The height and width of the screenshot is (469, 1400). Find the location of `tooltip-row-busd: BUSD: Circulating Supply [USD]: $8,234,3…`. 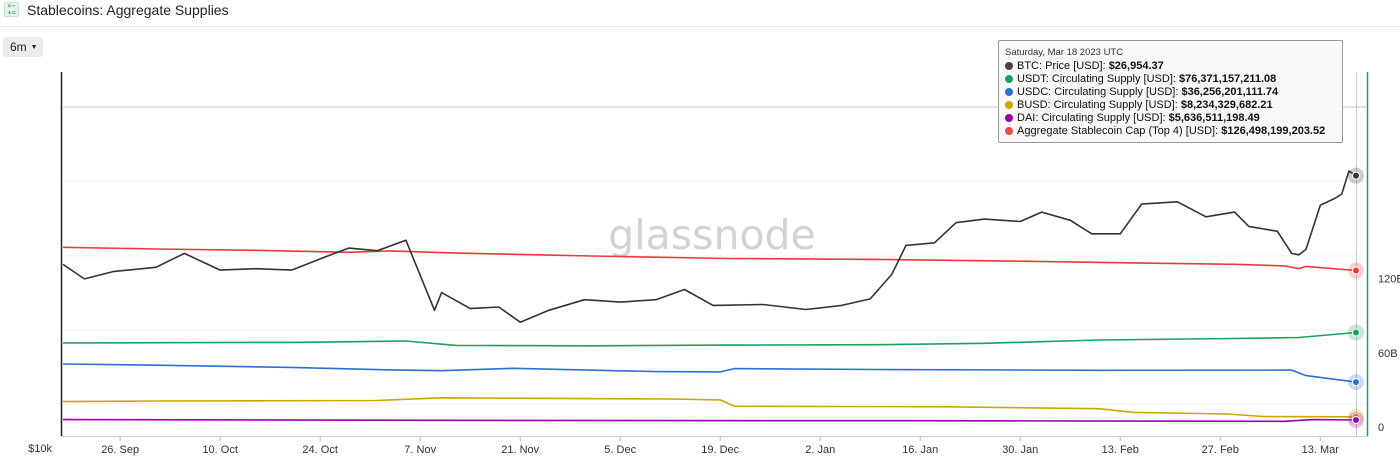

tooltip-row-busd: BUSD: Circulating Supply [USD]: $8,234,3… is located at coordinates (1170, 105).